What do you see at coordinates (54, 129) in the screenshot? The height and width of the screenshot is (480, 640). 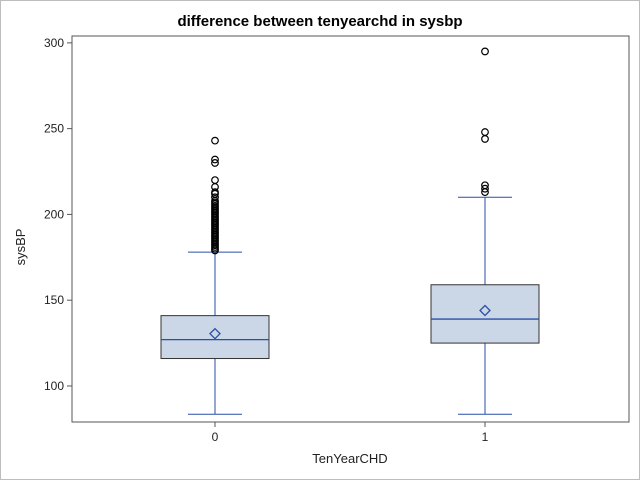 I see `y-tick-label: 250` at bounding box center [54, 129].